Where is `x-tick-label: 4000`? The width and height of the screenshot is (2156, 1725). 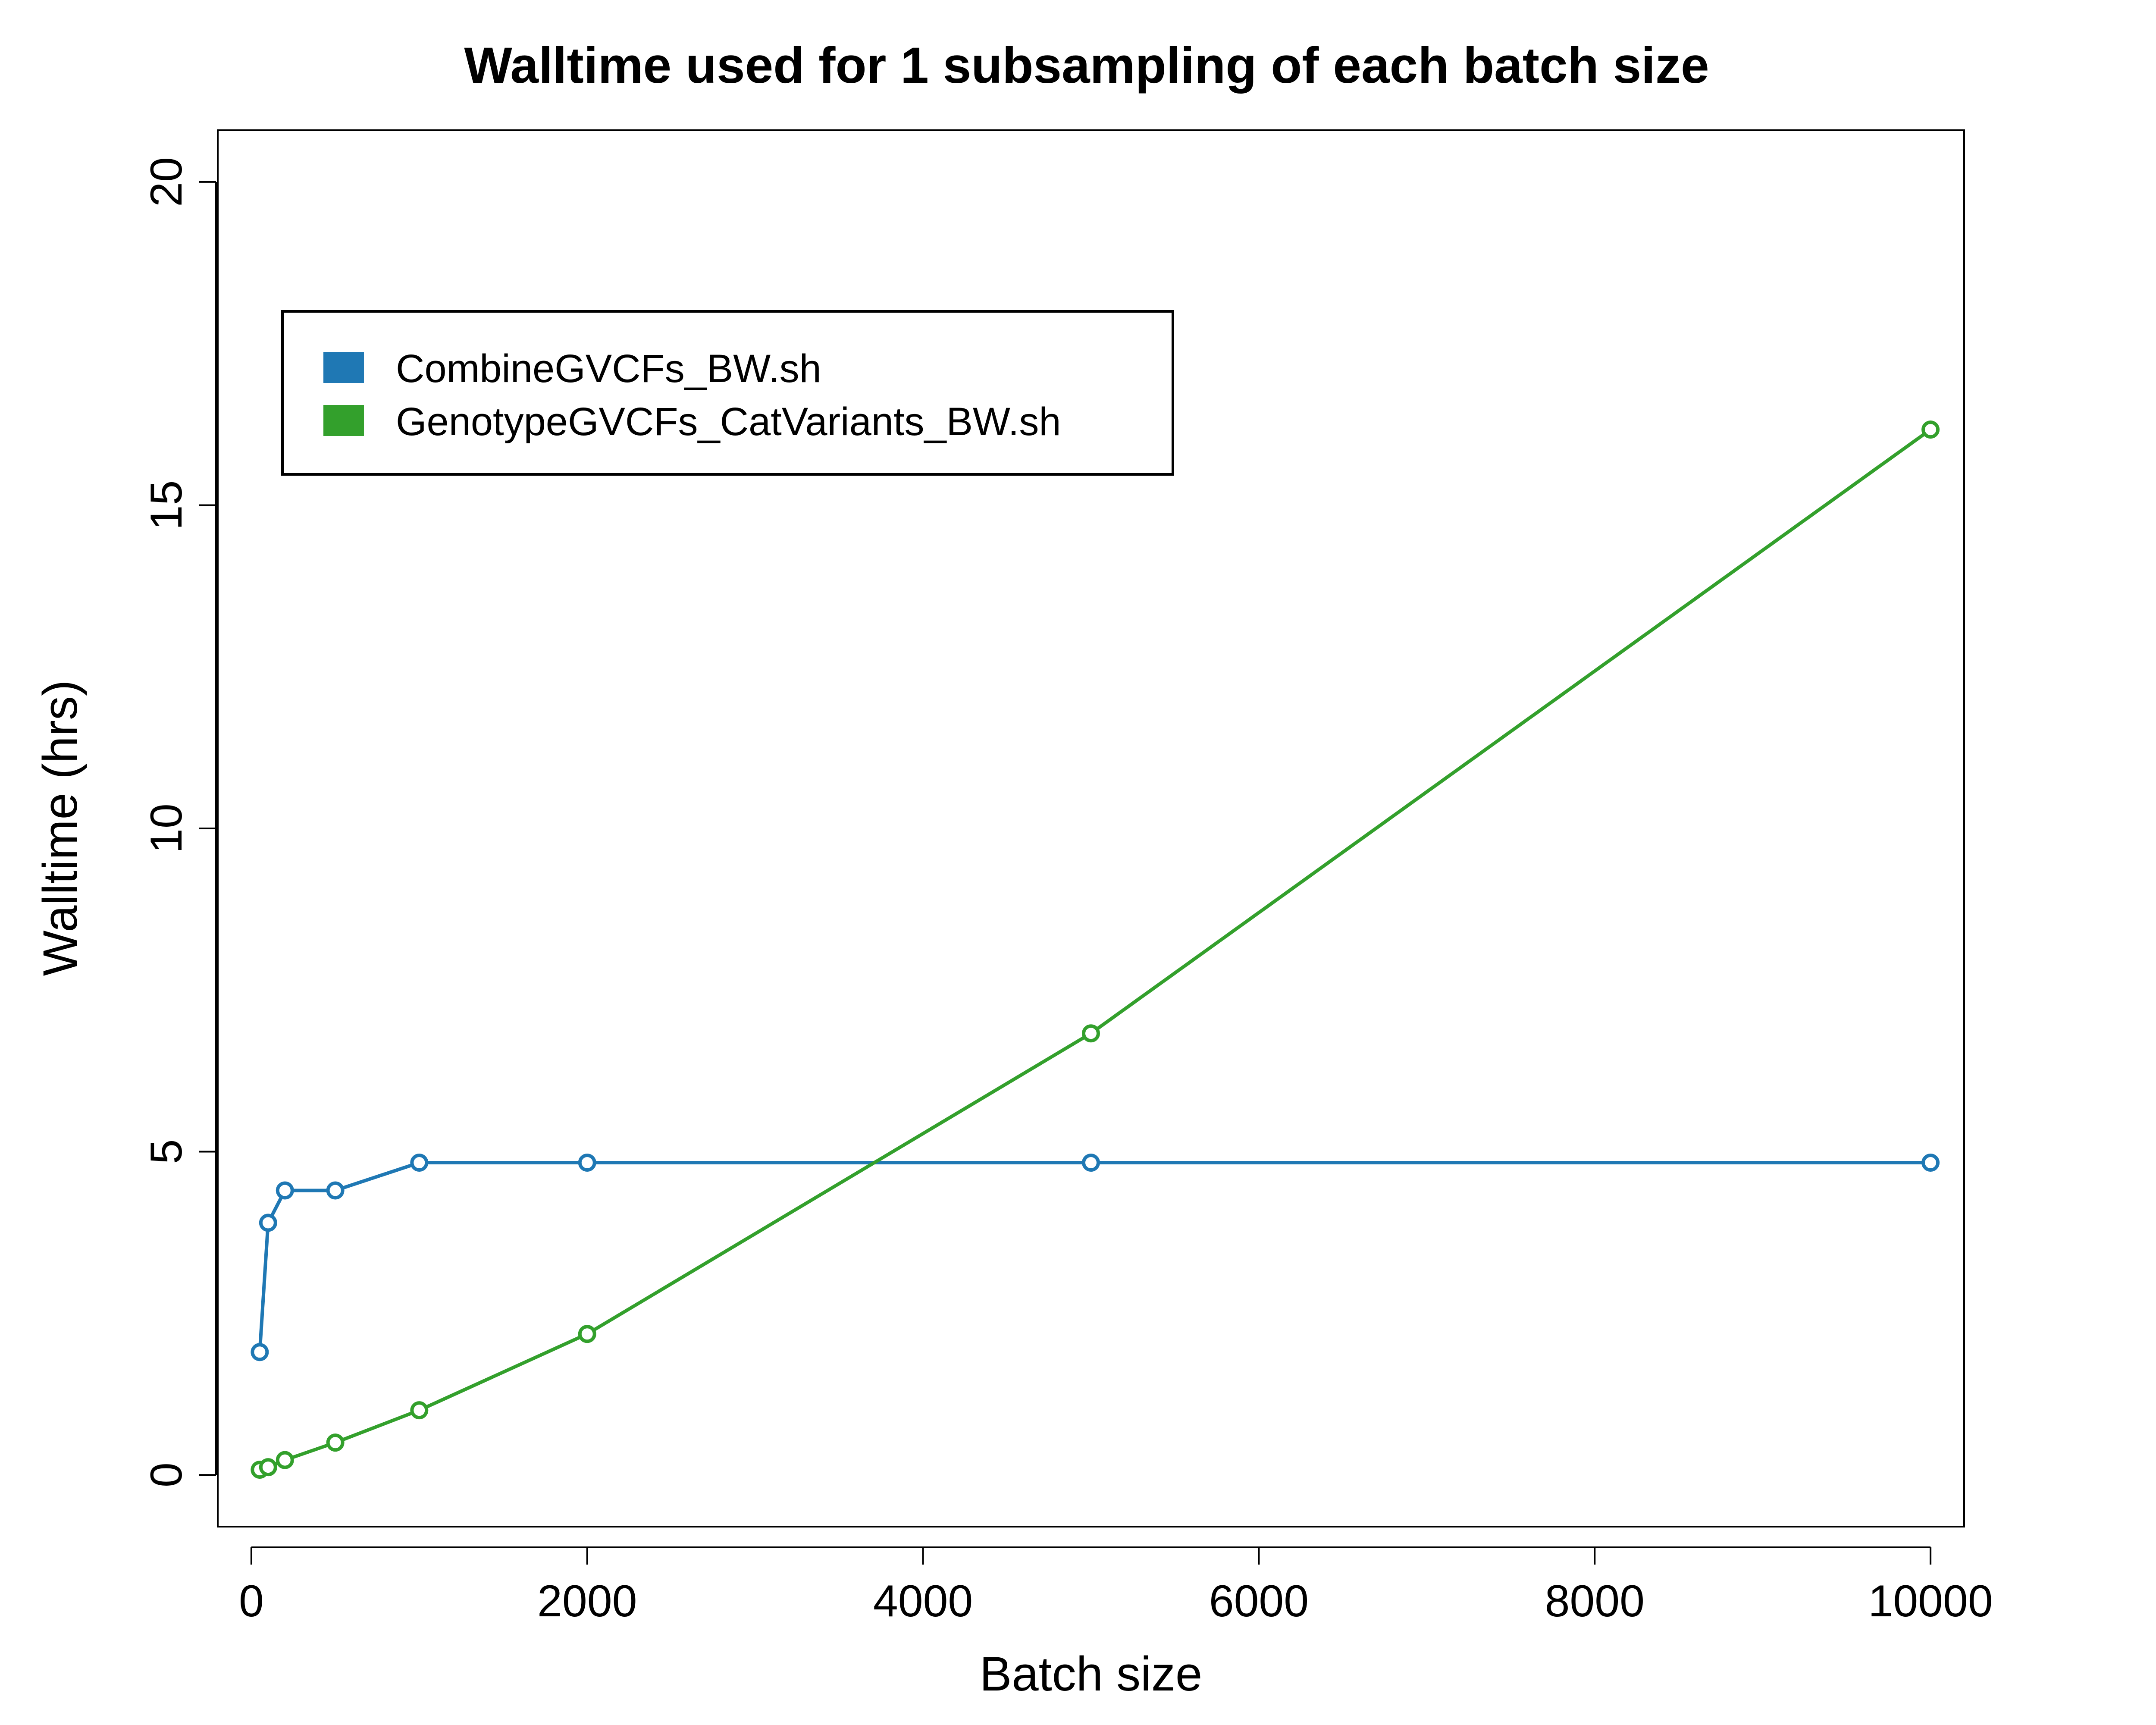 x-tick-label: 4000 is located at coordinates (923, 1601).